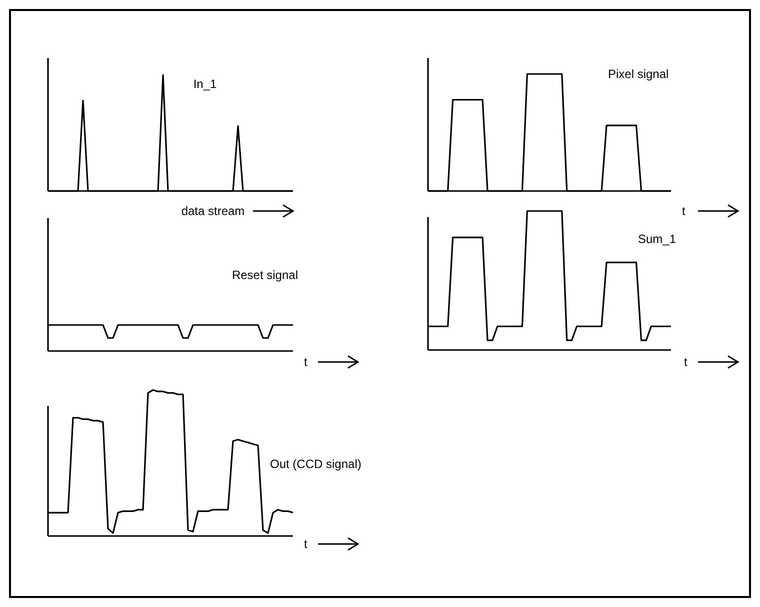 Image resolution: width=760 pixels, height=607 pixels. What do you see at coordinates (316, 464) in the screenshot?
I see `text: Out (CCD signal)` at bounding box center [316, 464].